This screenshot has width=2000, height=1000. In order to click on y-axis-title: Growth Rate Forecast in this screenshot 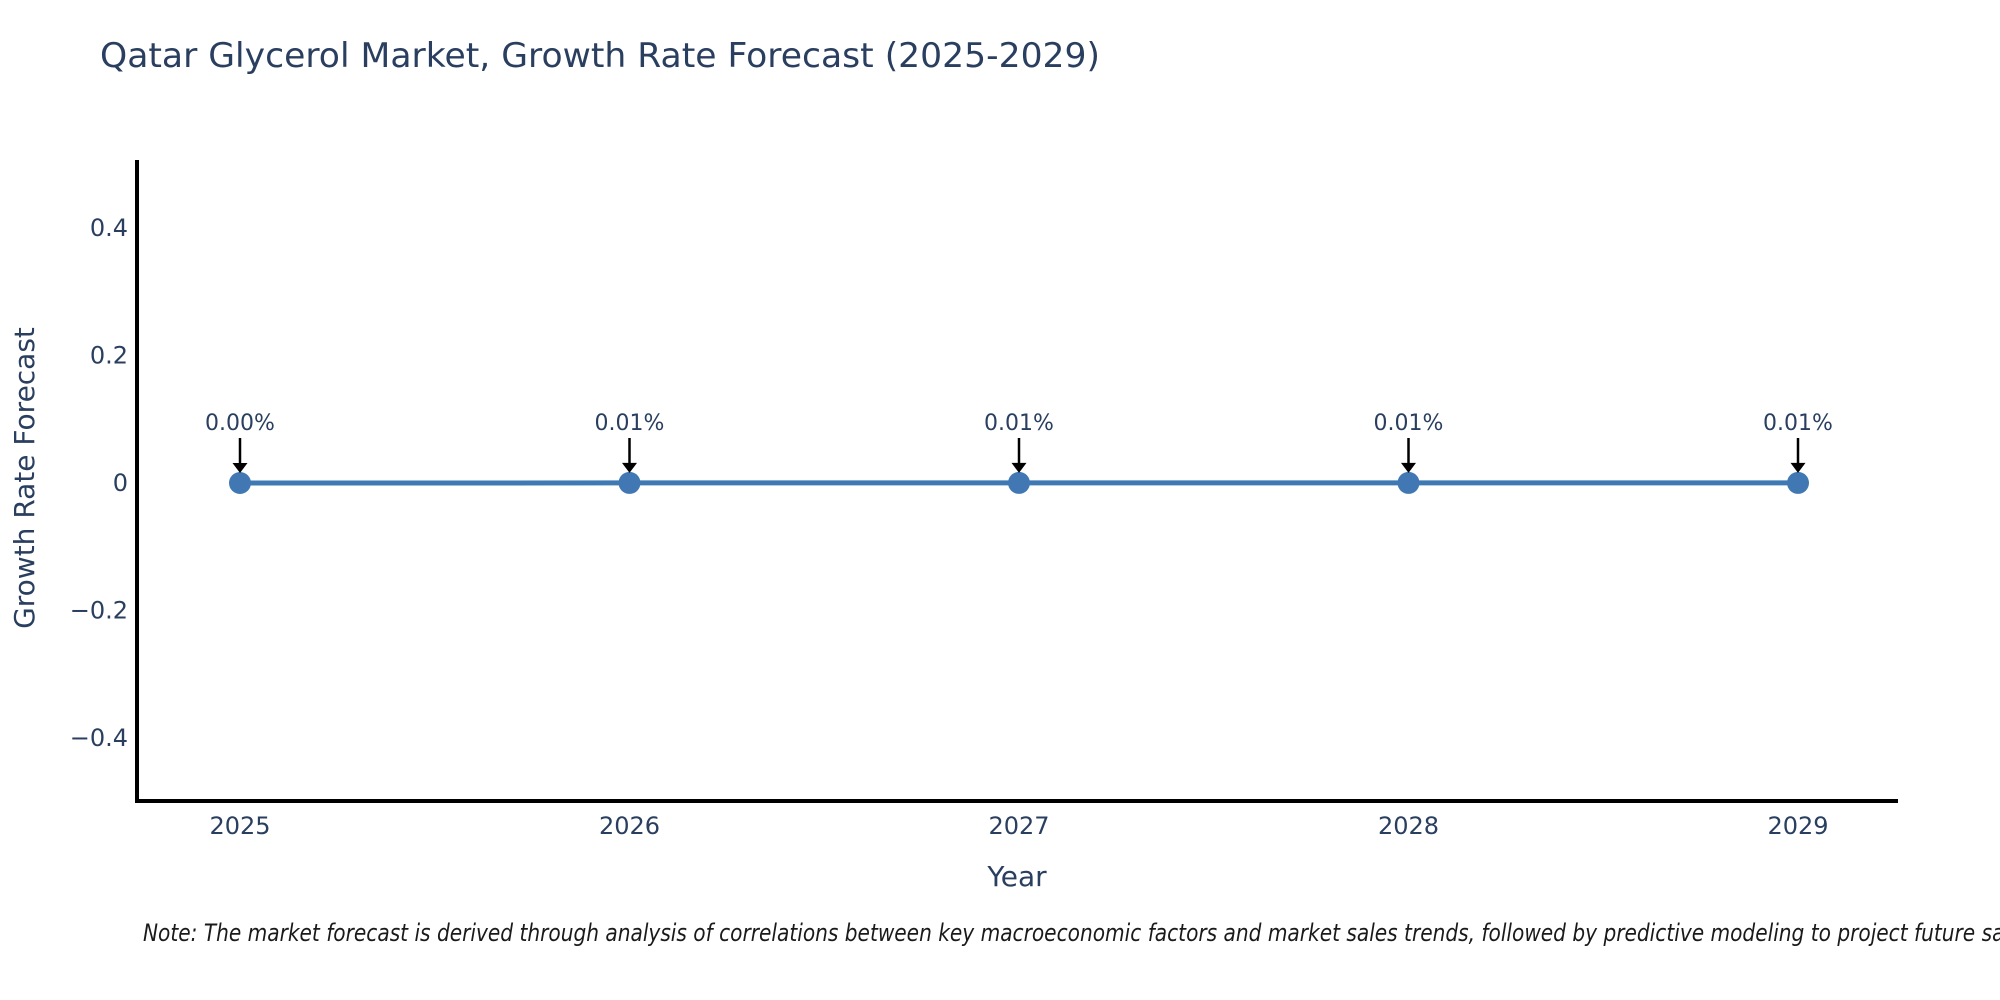, I will do `click(24, 478)`.